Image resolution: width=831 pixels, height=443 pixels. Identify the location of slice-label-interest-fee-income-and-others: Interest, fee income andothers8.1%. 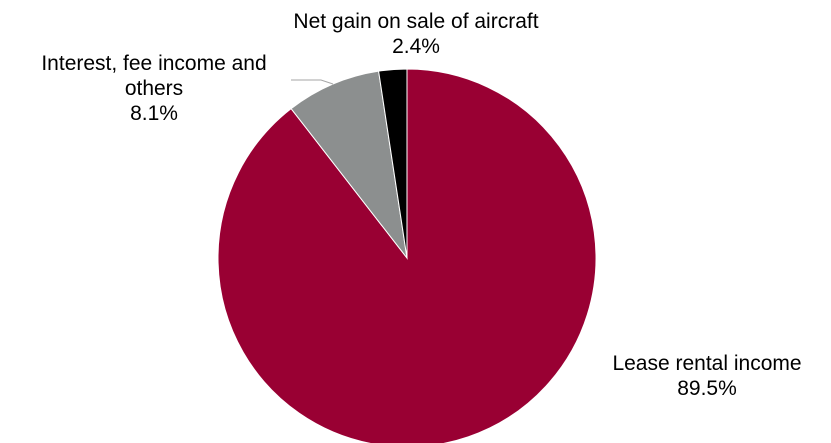
(153, 88).